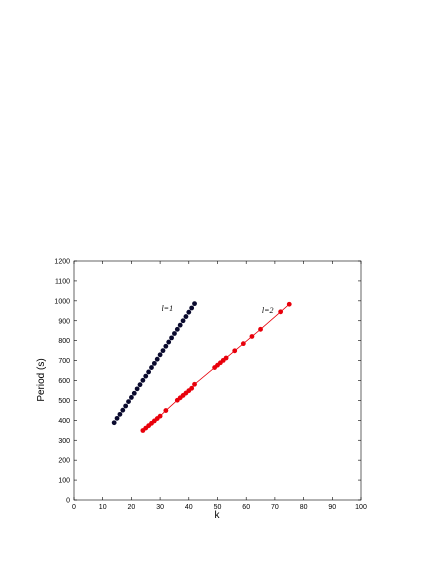  What do you see at coordinates (64, 421) in the screenshot?
I see `y-tick-label: 400` at bounding box center [64, 421].